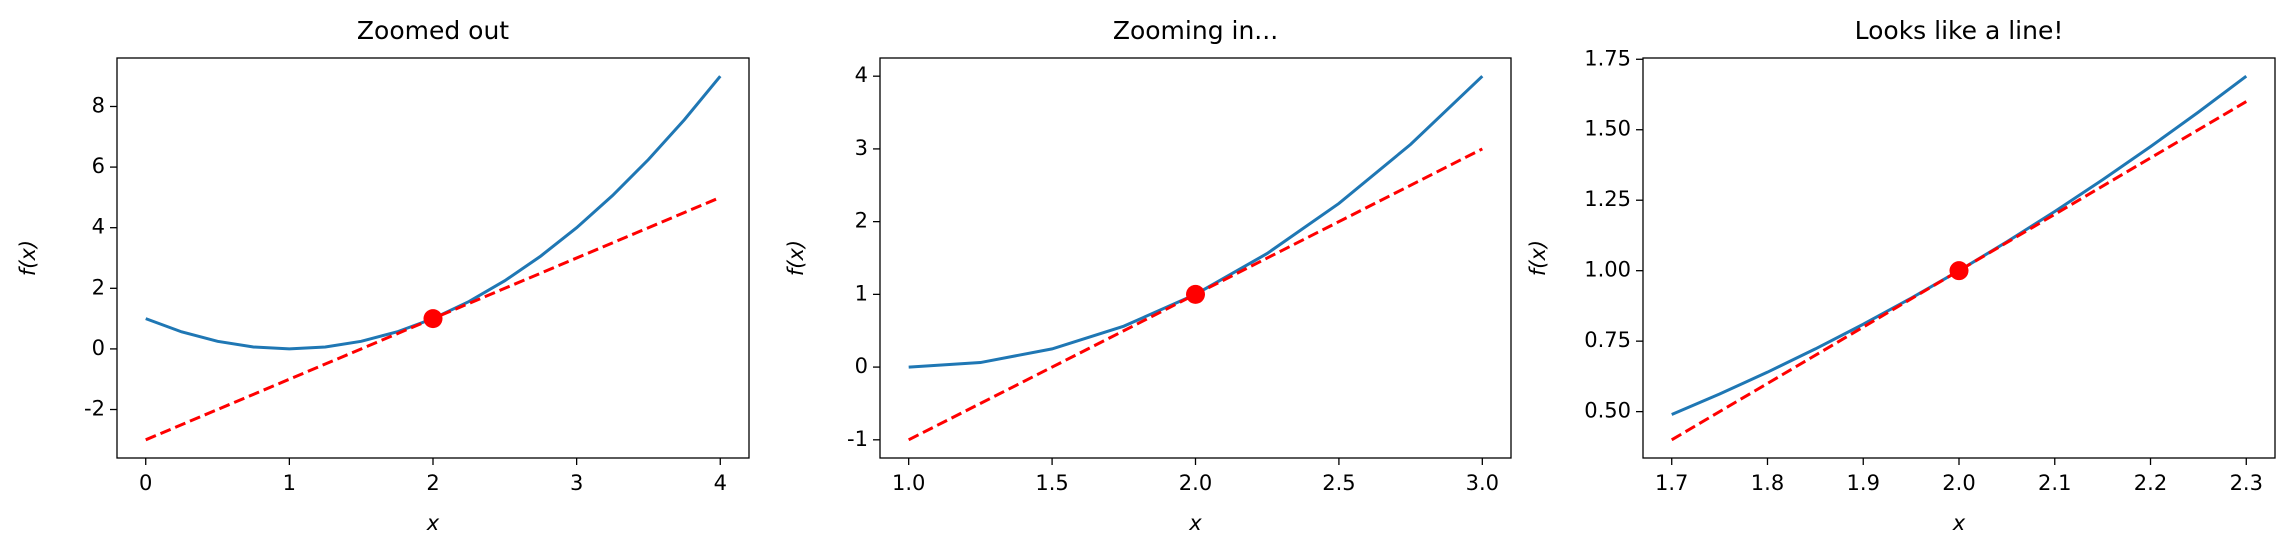  What do you see at coordinates (432, 483) in the screenshot?
I see `x-tick-label: 2` at bounding box center [432, 483].